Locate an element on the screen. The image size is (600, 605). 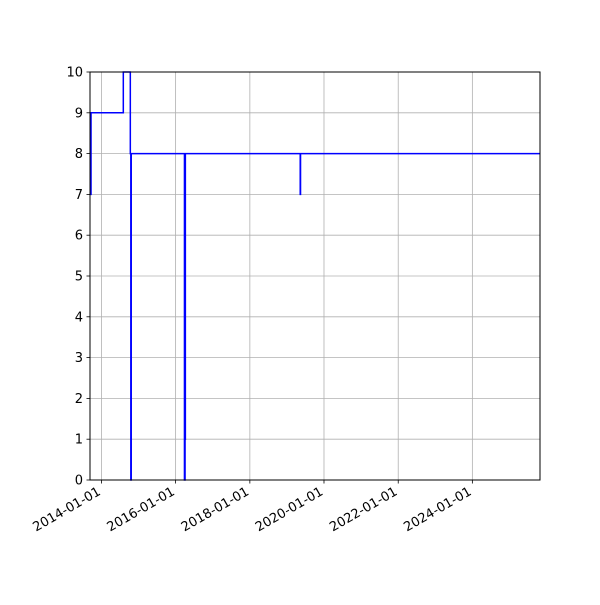
y-tick-label: 10 is located at coordinates (74, 73).